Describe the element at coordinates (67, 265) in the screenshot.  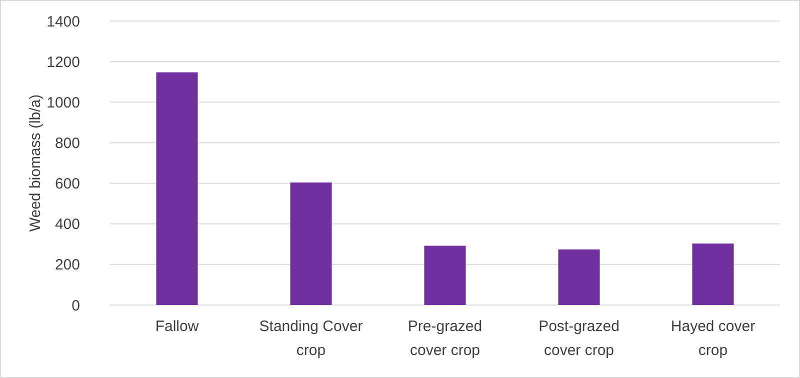
I see `y-tick-label: 200` at that location.